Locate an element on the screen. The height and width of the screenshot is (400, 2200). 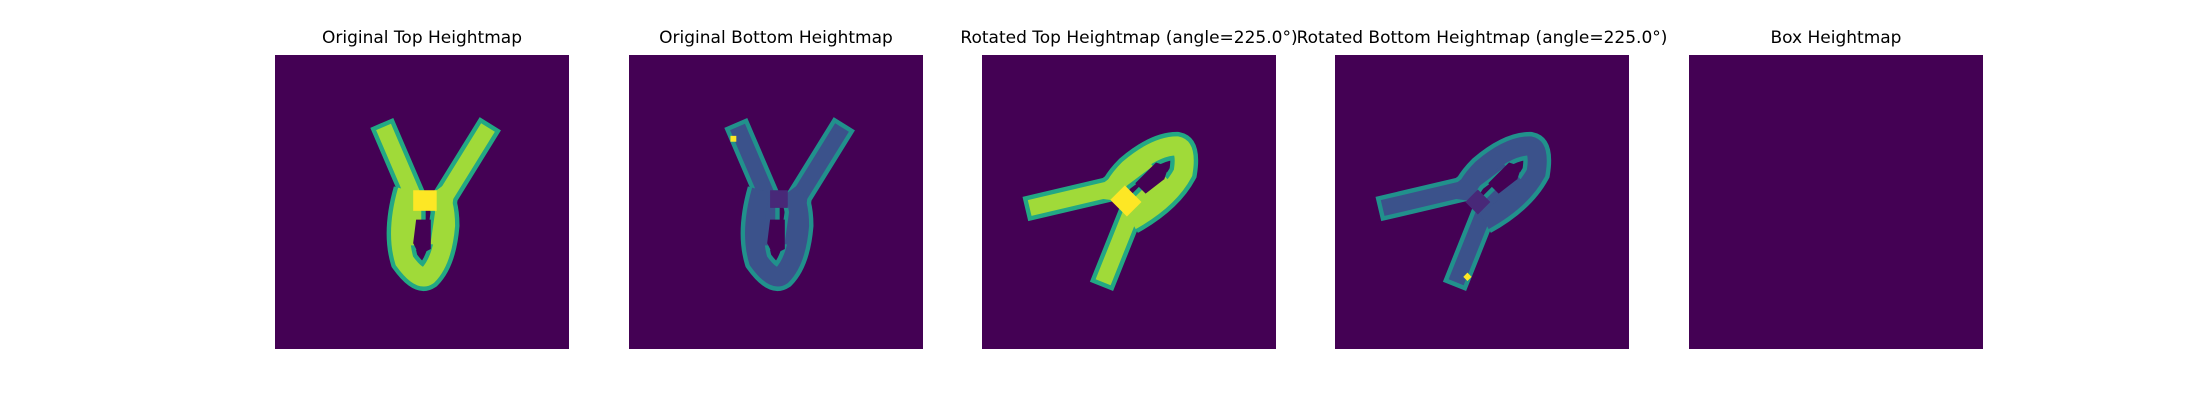
heatmap-panel-original-bottom: Original Bottom Heightmap is located at coordinates (776, 190).